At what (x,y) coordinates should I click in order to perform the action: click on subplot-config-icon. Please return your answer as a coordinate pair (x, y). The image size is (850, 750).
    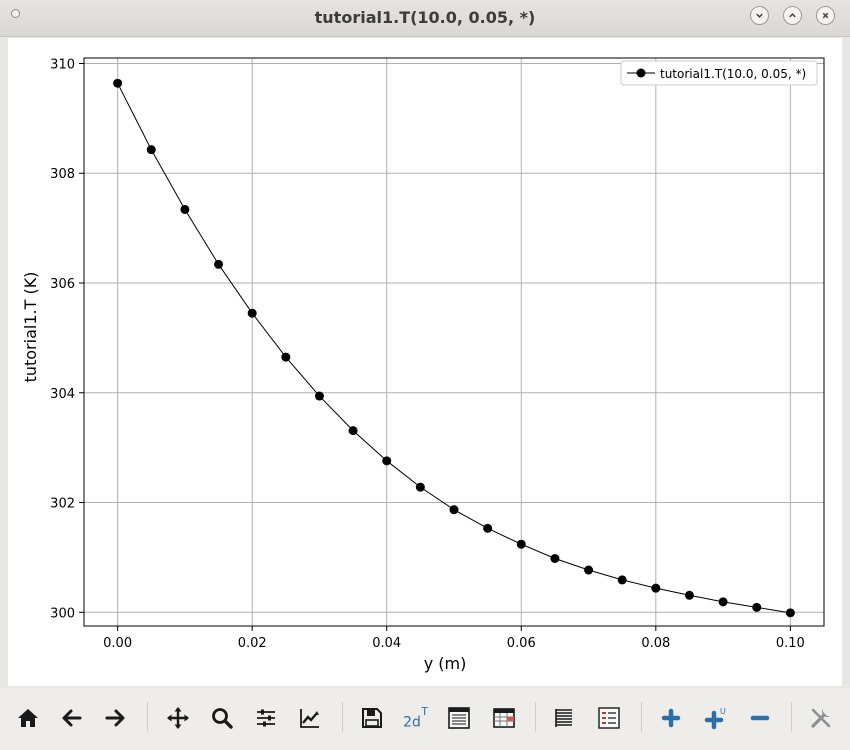
    Looking at the image, I should click on (266, 718).